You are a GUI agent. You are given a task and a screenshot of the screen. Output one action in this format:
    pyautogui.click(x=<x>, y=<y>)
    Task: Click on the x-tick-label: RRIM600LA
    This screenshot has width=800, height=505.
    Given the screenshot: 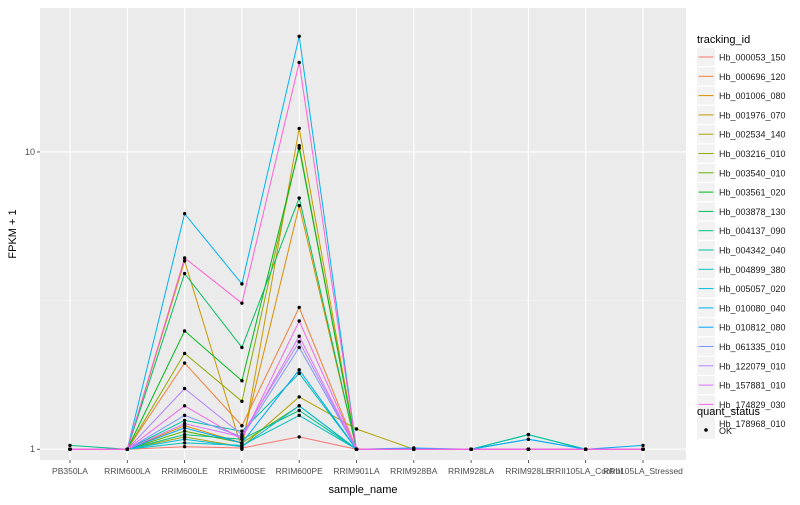 What is the action you would take?
    pyautogui.click(x=127, y=471)
    